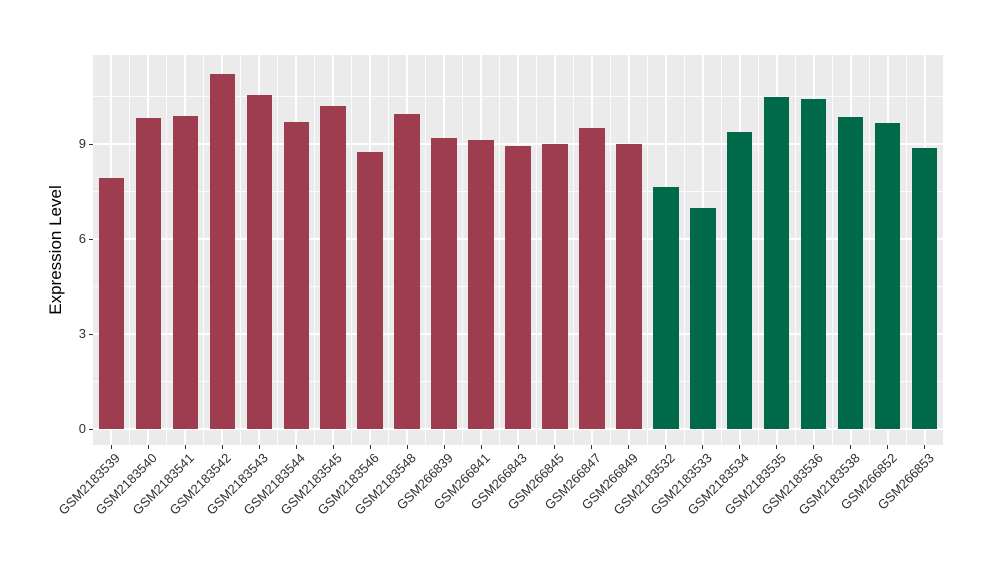 The height and width of the screenshot is (580, 1000). I want to click on bar-GSM266852, so click(887, 276).